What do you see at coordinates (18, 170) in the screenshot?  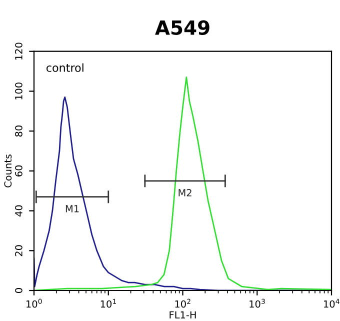 I see `y-tick-label: 60` at bounding box center [18, 170].